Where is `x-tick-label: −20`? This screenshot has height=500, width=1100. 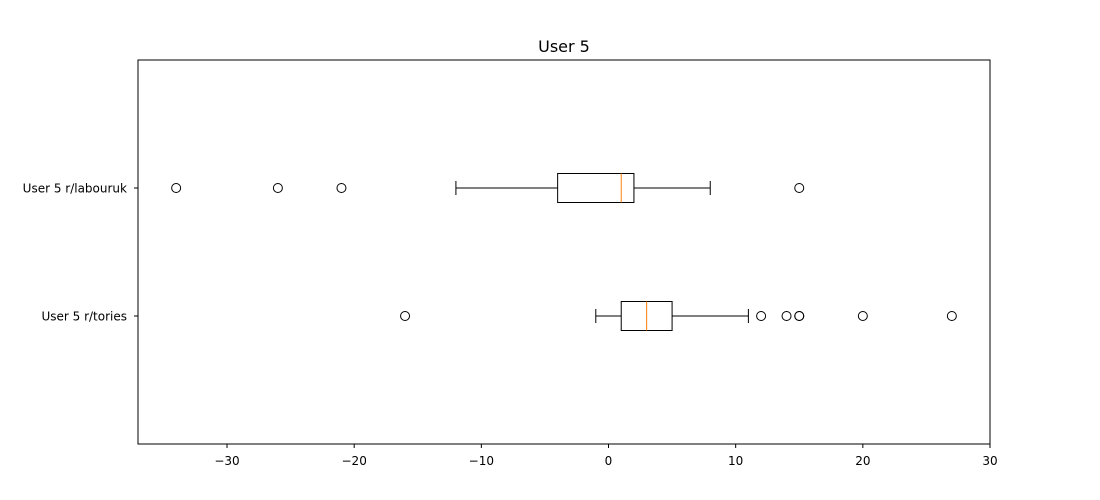
x-tick-label: −20 is located at coordinates (354, 461).